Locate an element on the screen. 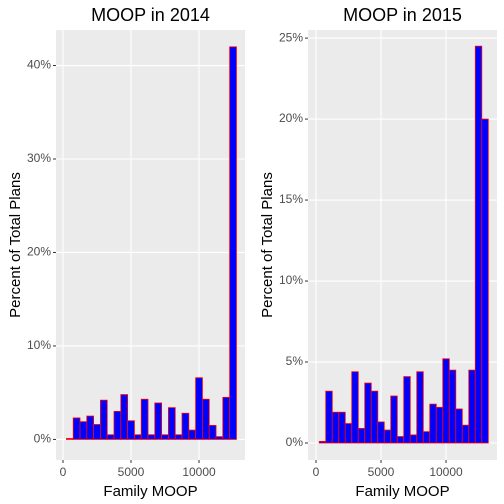 The height and width of the screenshot is (504, 504). y-tick-label: 15% is located at coordinates (291, 199).